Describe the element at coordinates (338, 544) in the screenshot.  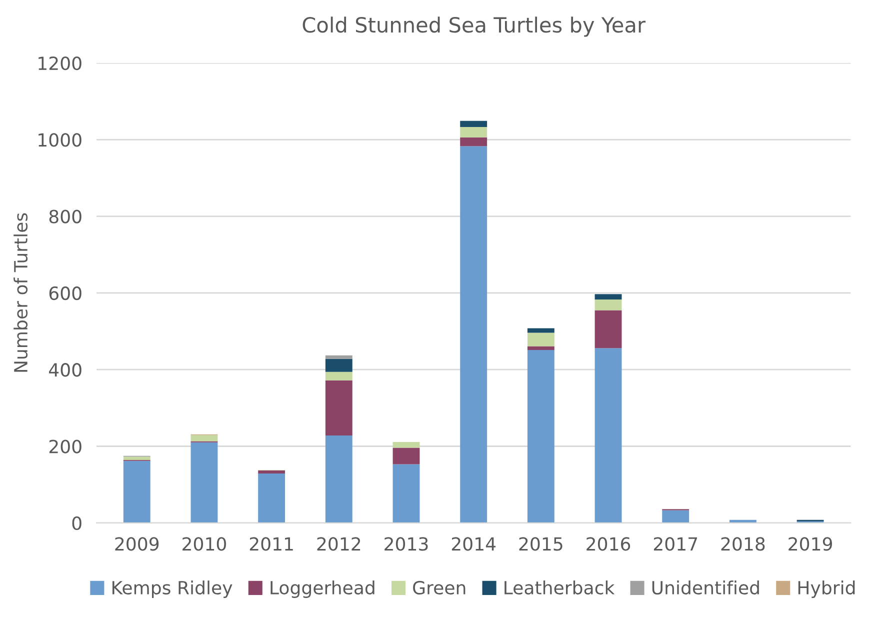
I see `x-tick-label: 2012` at that location.